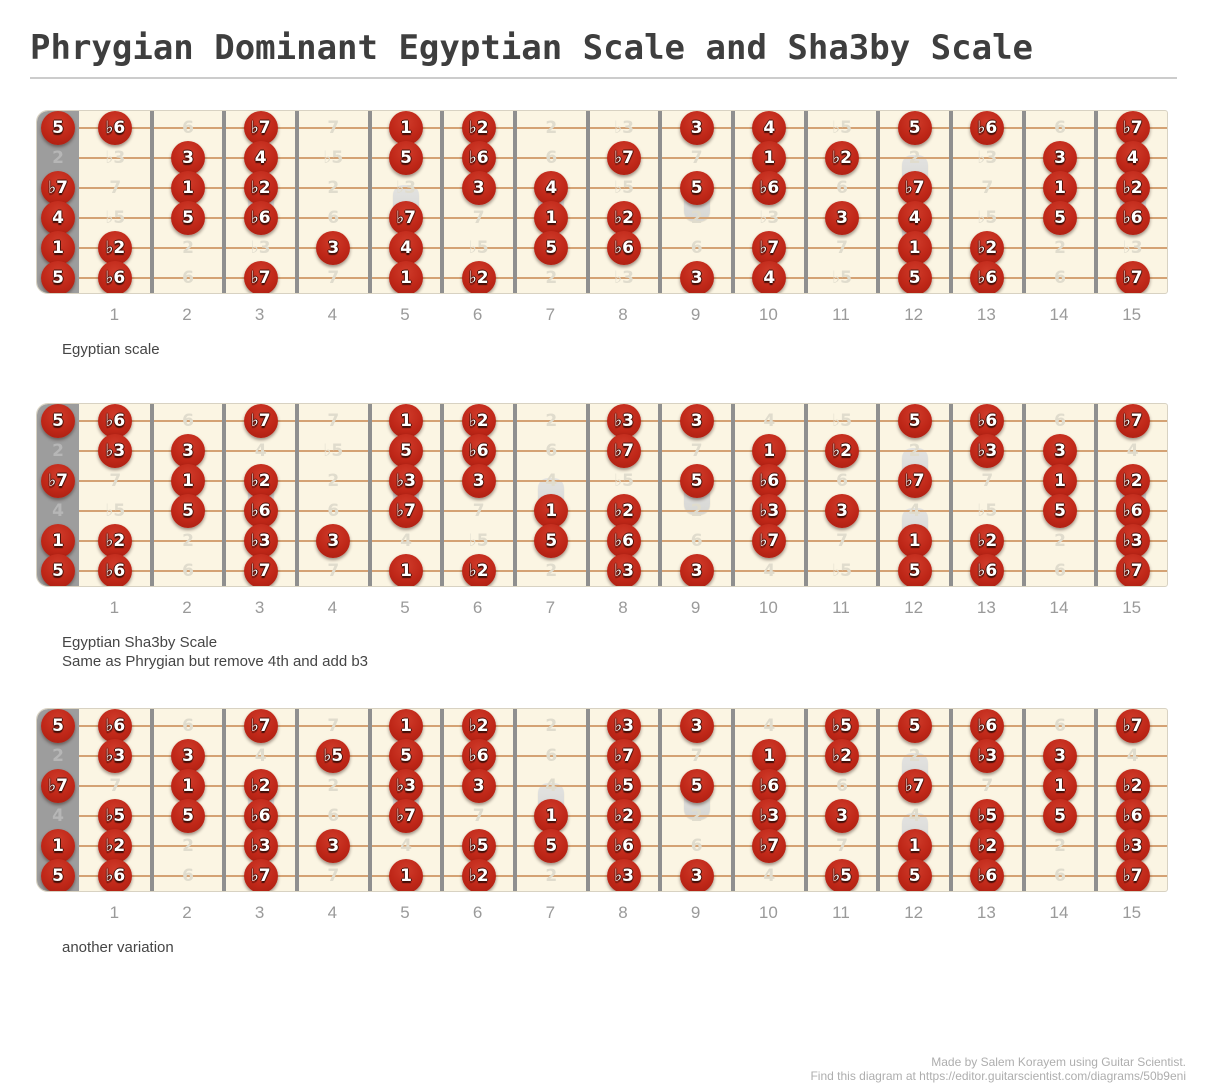 Image resolution: width=1206 pixels, height=1091 pixels. Describe the element at coordinates (405, 912) in the screenshot. I see `fret-number: 5` at that location.